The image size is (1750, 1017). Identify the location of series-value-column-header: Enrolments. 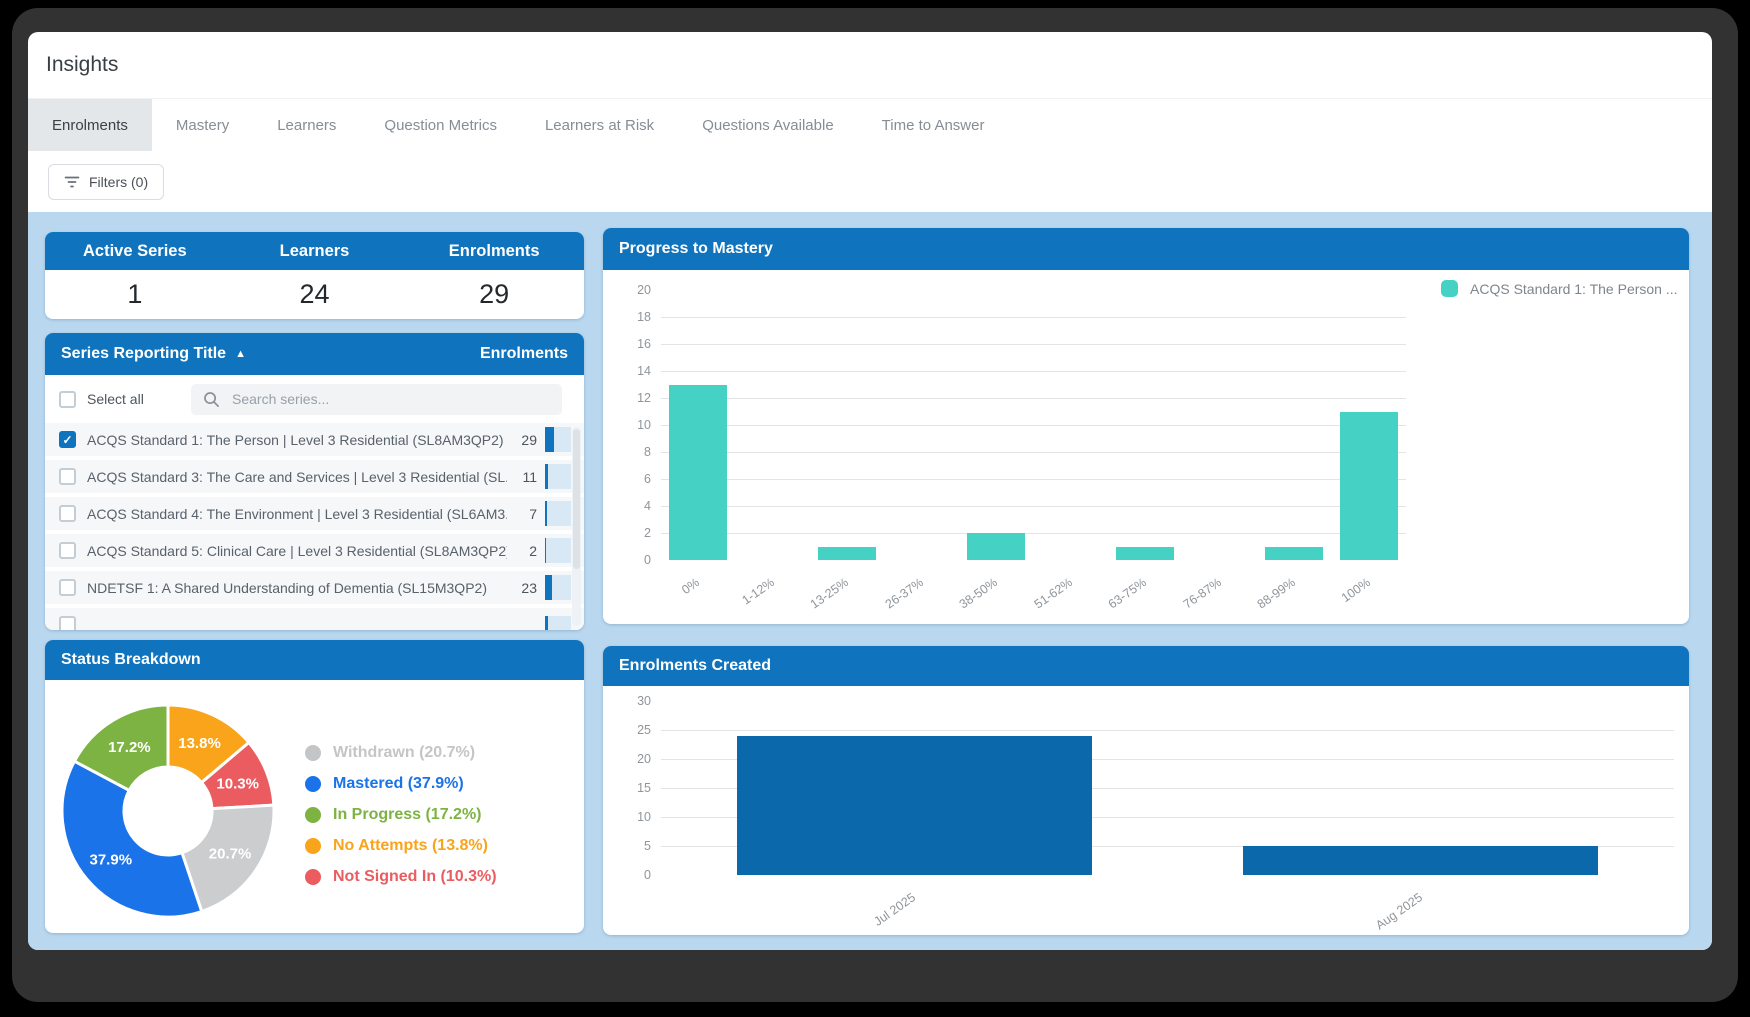
(523, 353).